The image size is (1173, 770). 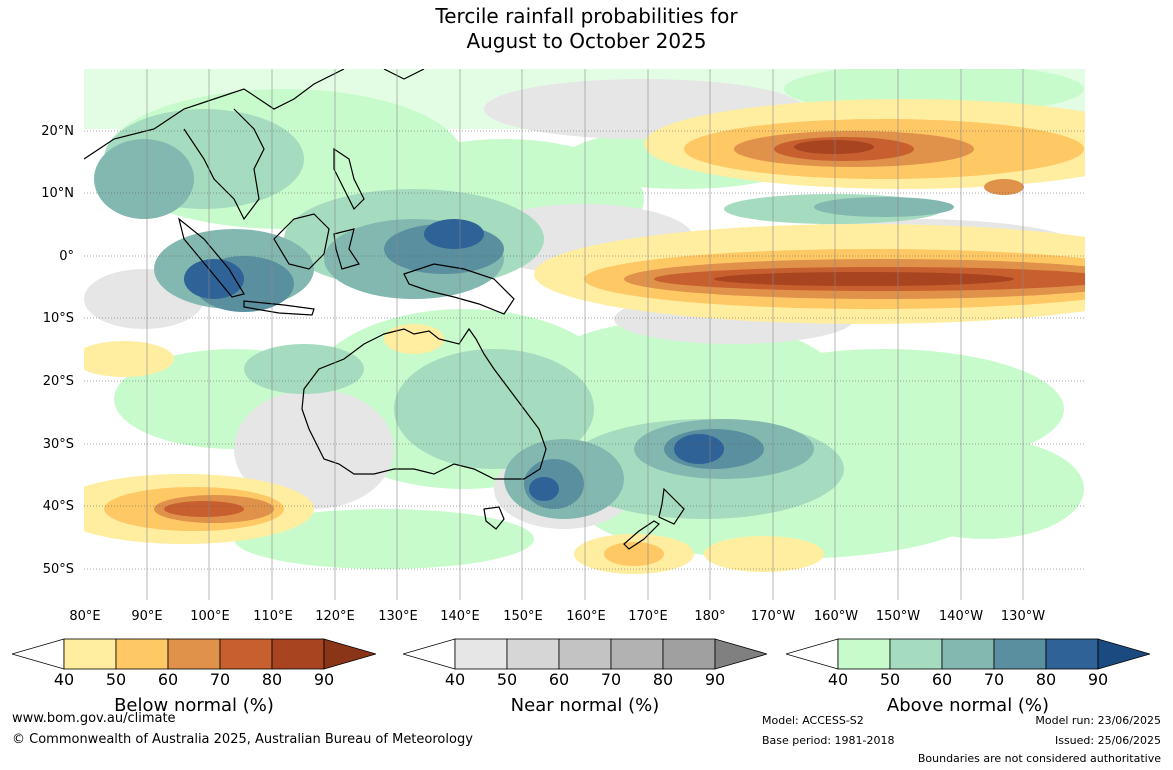 I want to click on legend-above-normal, so click(x=968, y=655).